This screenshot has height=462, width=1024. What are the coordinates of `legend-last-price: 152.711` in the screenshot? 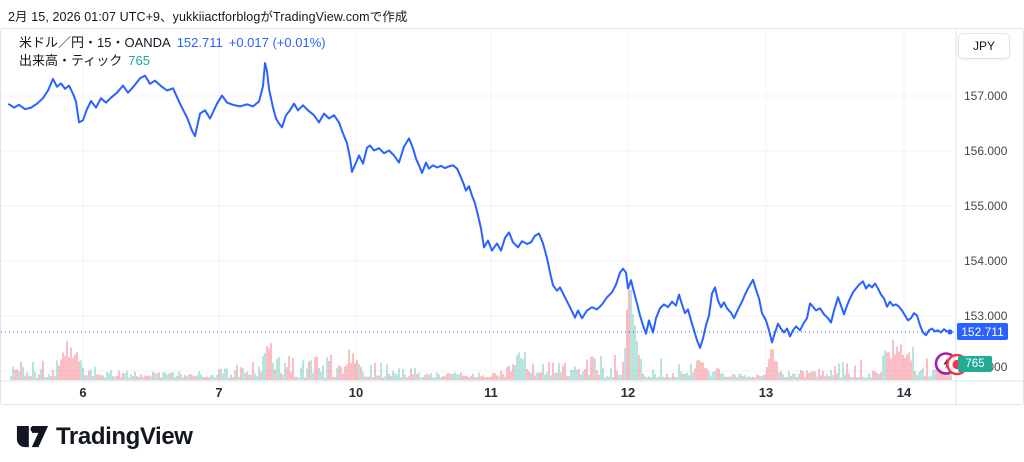 It's located at (199, 42).